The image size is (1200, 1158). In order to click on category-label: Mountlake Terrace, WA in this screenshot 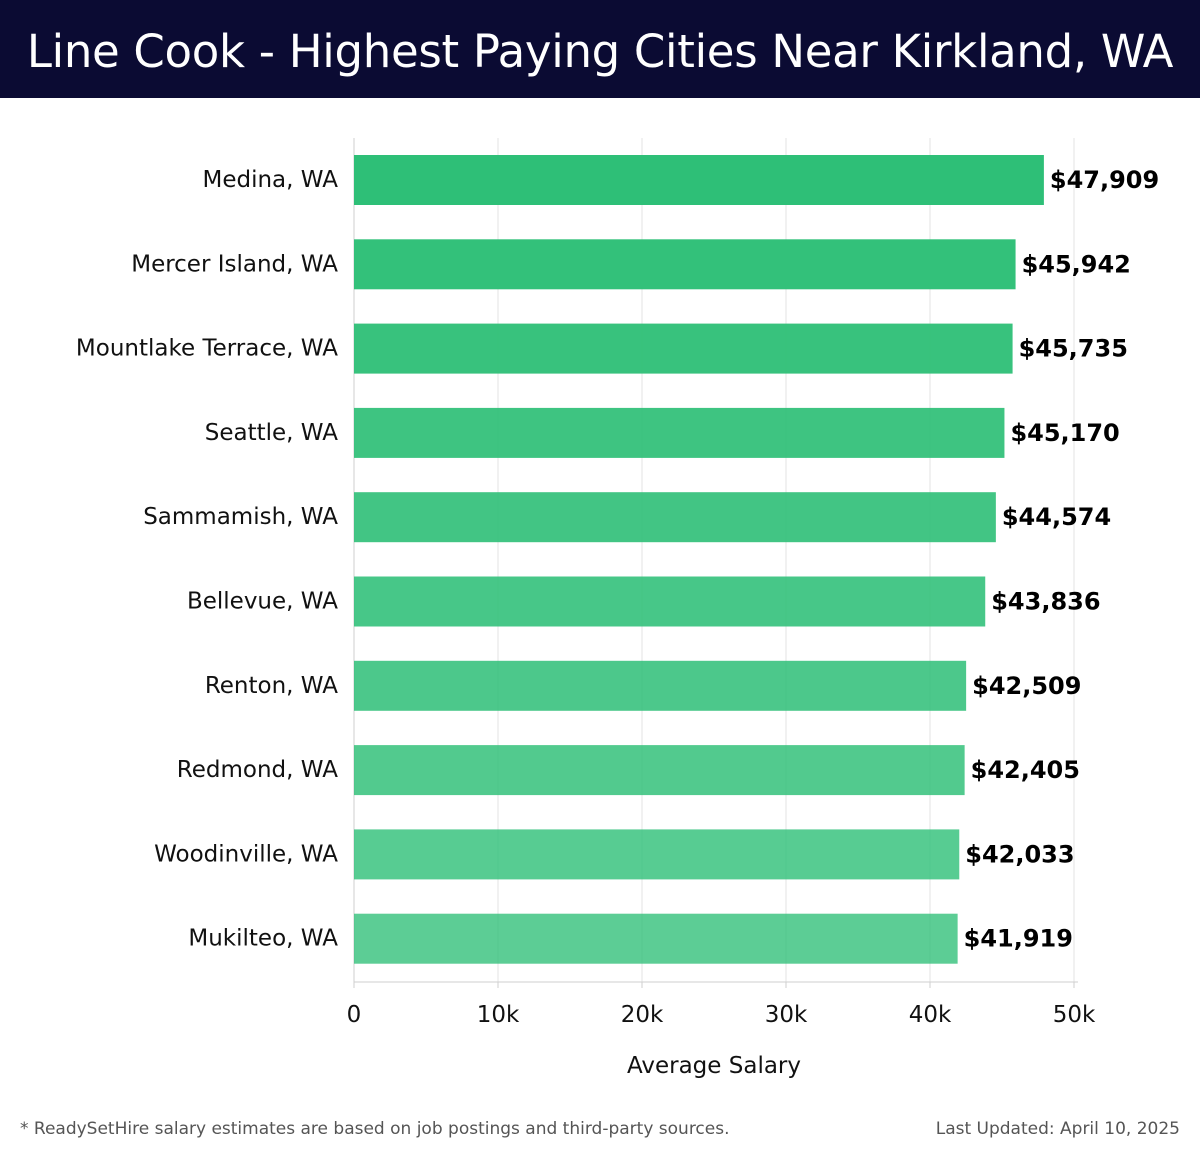, I will do `click(207, 349)`.